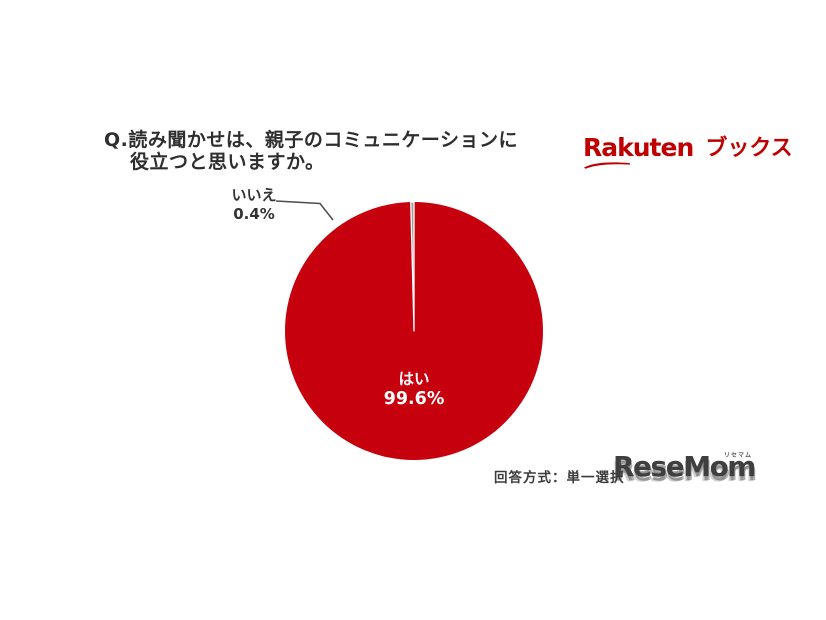  I want to click on resemom-watermark-logo: リセマム ReseMom, so click(684, 466).